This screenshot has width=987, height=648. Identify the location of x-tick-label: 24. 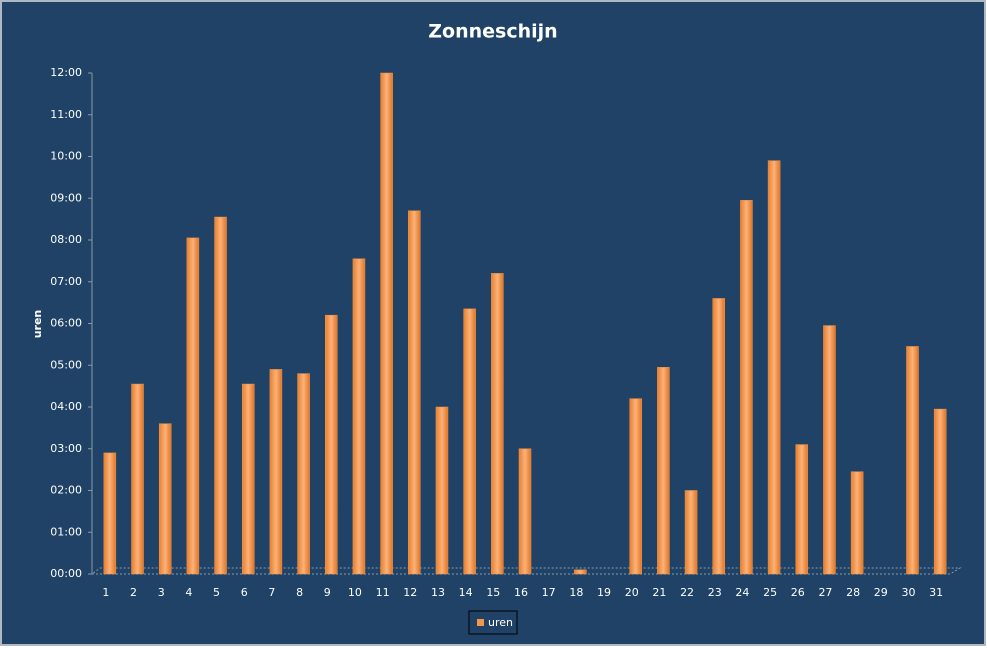
(742, 592).